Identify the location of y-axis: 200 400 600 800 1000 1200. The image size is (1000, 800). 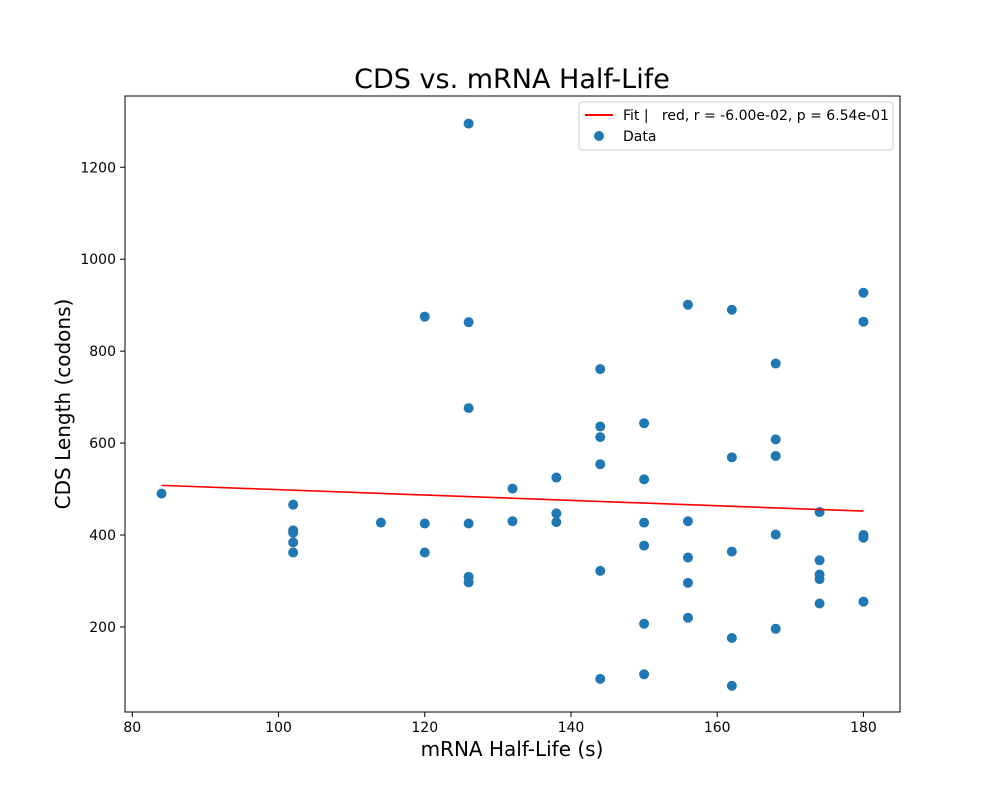
(102, 398).